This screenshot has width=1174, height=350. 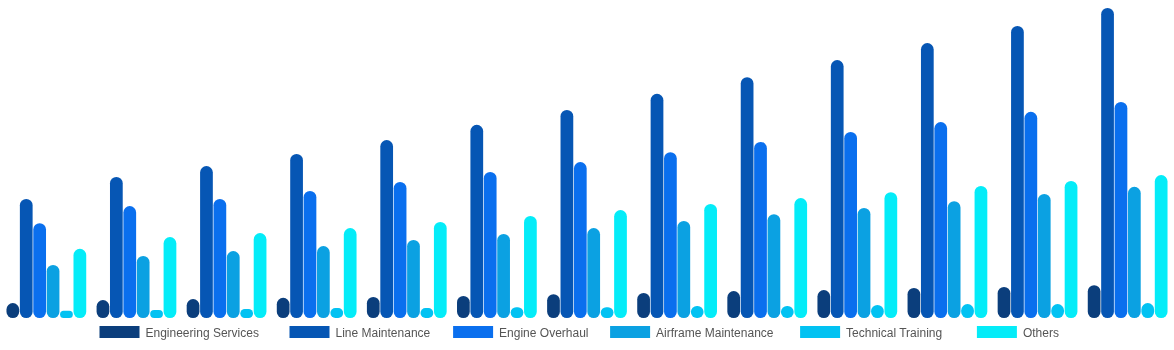 I want to click on legend-label: Engine Overhaul, so click(x=544, y=332).